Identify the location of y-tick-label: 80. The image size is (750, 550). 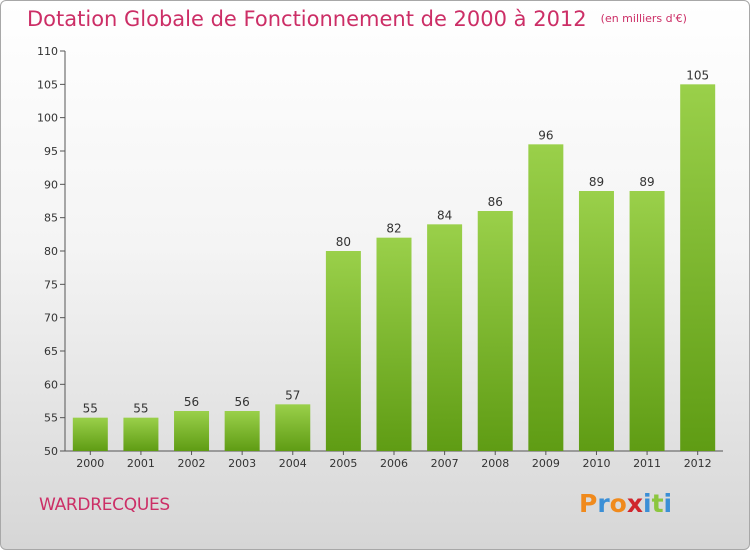
(51, 251).